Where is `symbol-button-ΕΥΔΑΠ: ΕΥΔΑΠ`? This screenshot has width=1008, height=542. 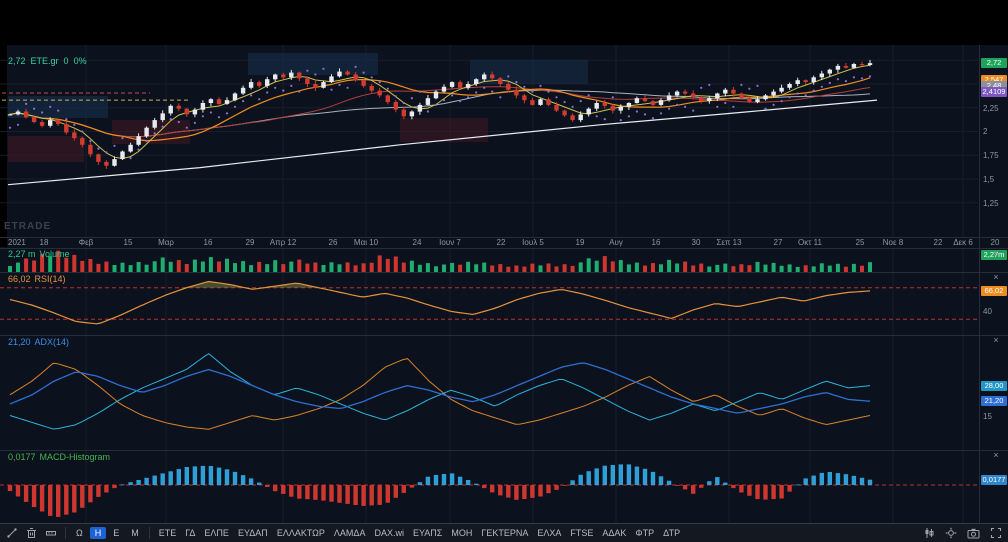
symbol-button-ΕΥΔΑΠ: ΕΥΔΑΠ is located at coordinates (253, 533).